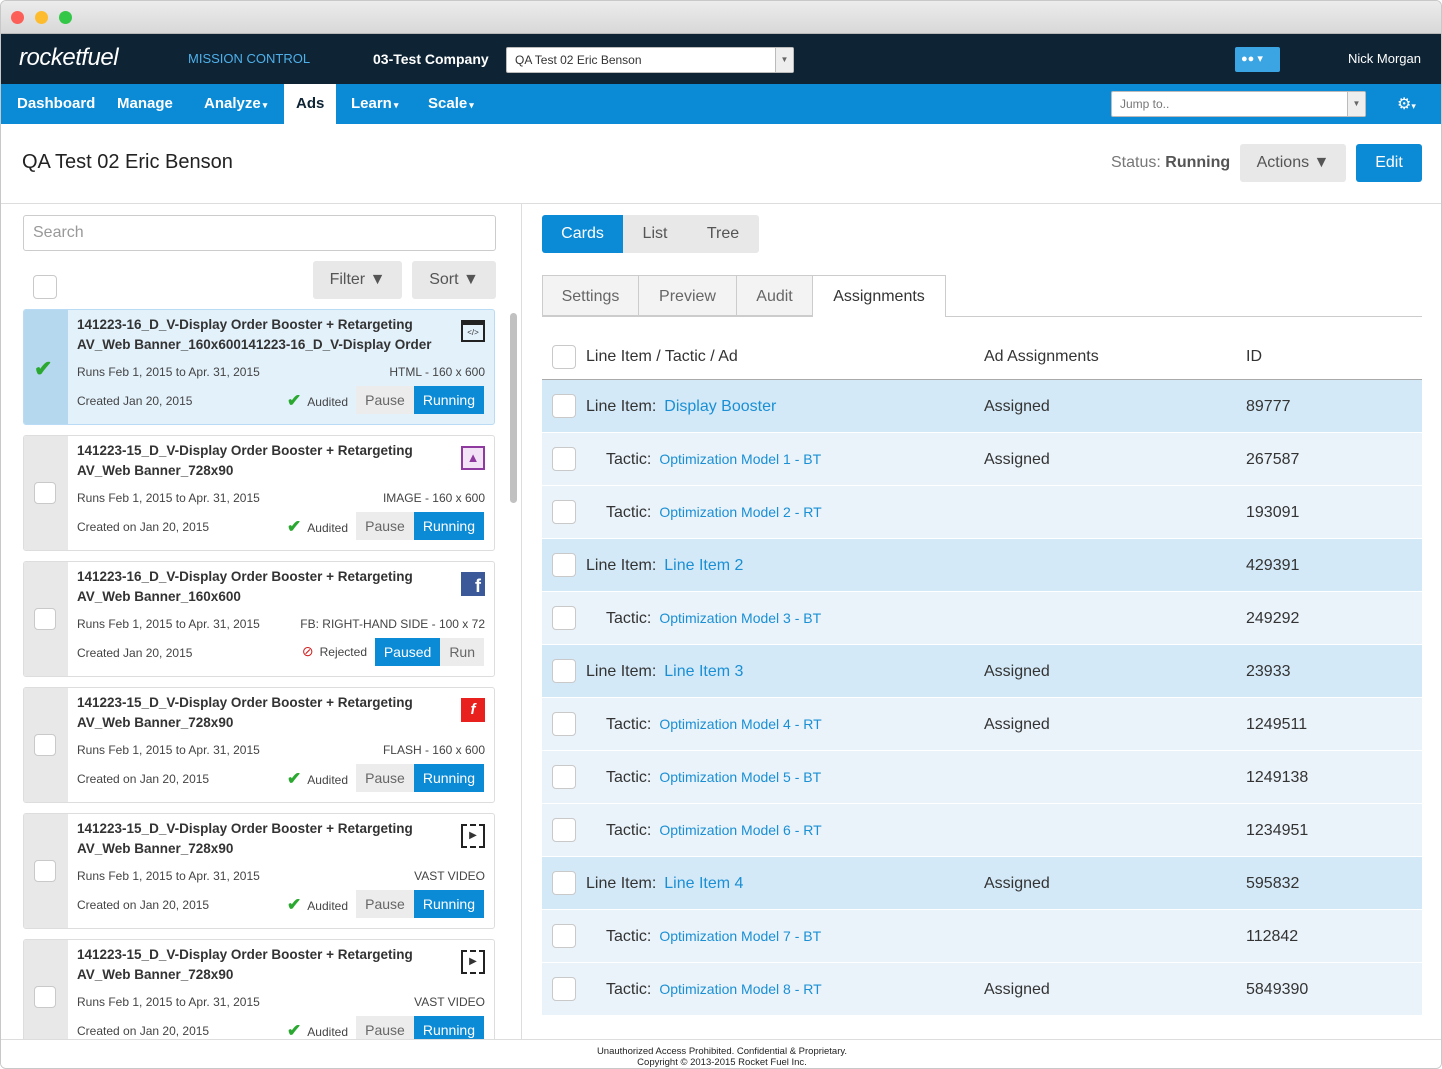 The image size is (1442, 1069). I want to click on select-all-checkbox, so click(45, 287).